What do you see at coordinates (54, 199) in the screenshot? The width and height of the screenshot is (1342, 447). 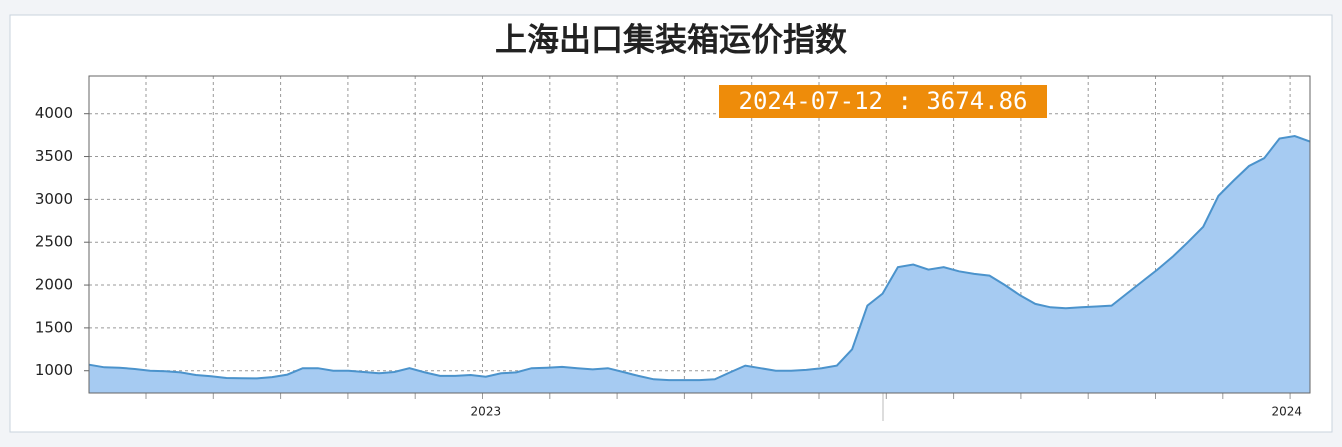 I see `y-tick-label: 3000` at bounding box center [54, 199].